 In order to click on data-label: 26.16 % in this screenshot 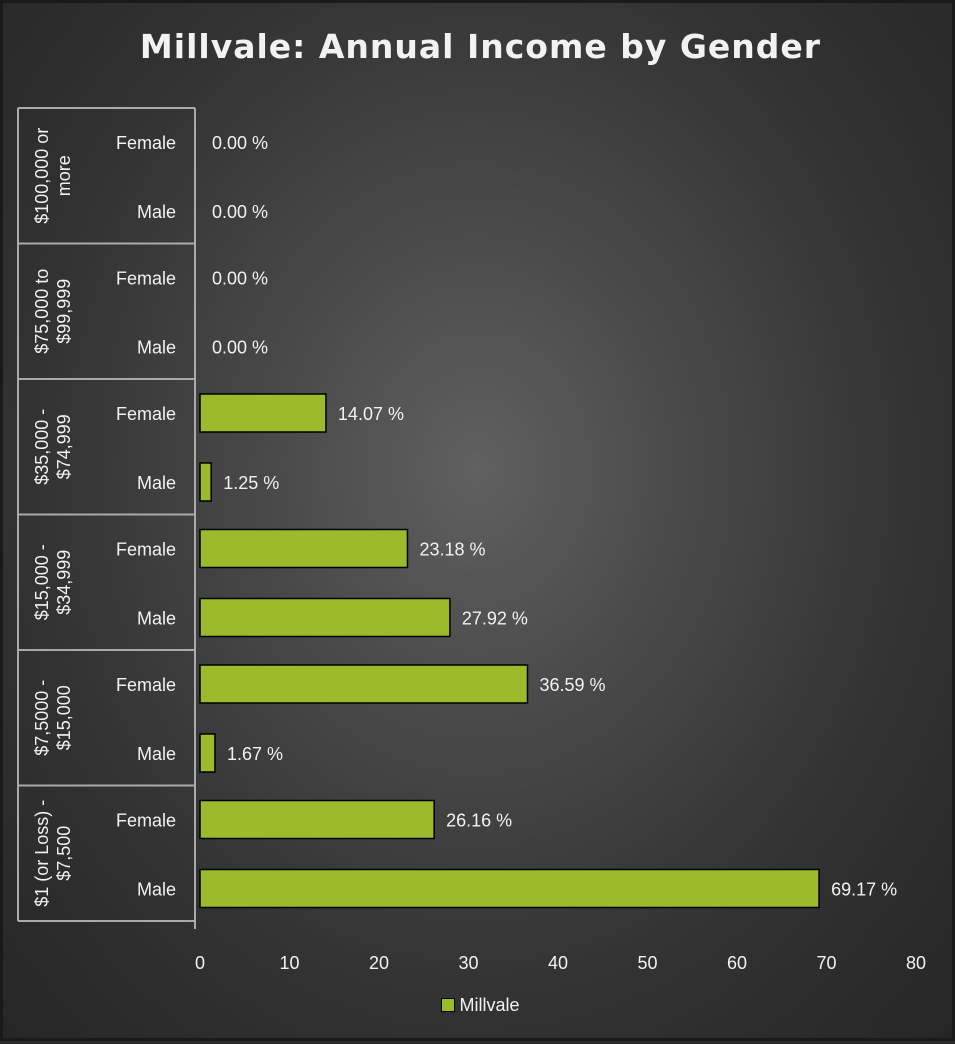, I will do `click(479, 821)`.